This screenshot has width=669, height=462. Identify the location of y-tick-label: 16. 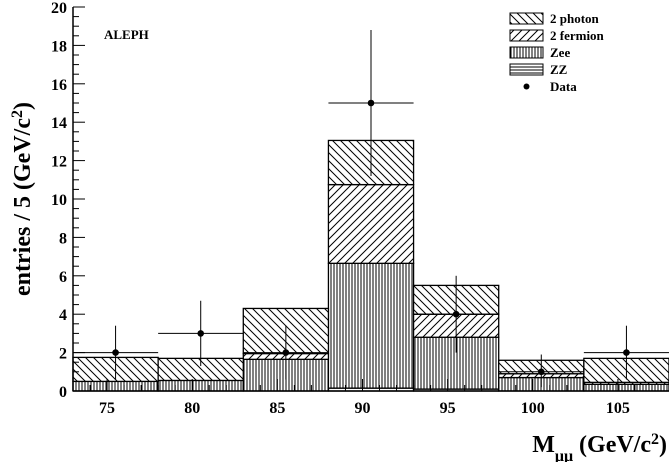
(59, 85).